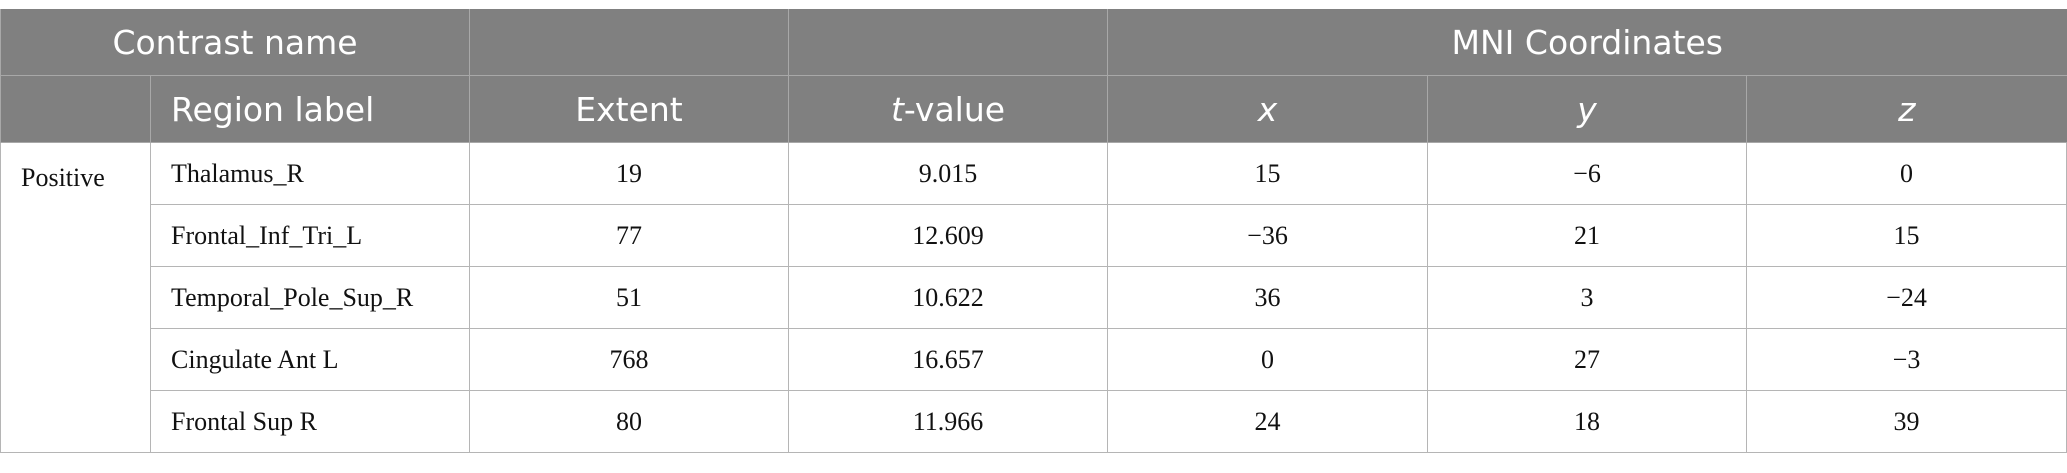 This screenshot has height=473, width=2067. Describe the element at coordinates (1267, 297) in the screenshot. I see `table-cell: 36` at that location.